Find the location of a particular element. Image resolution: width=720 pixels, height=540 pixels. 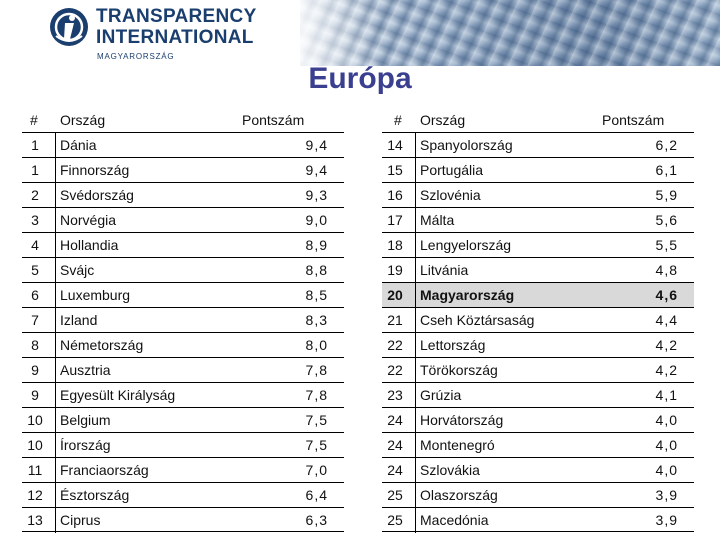

table-row: 14 Spanyolország 6,2 is located at coordinates (538, 144).